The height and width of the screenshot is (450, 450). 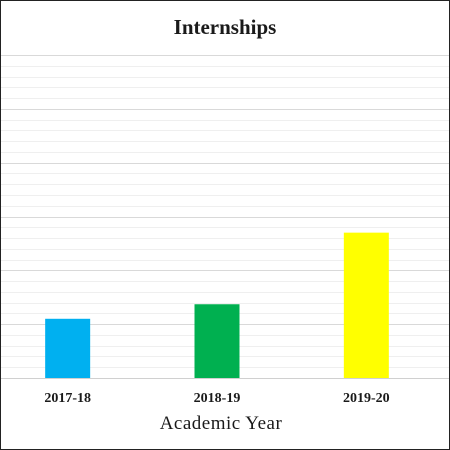 I want to click on x-tick-label: 2018-19, so click(x=217, y=398).